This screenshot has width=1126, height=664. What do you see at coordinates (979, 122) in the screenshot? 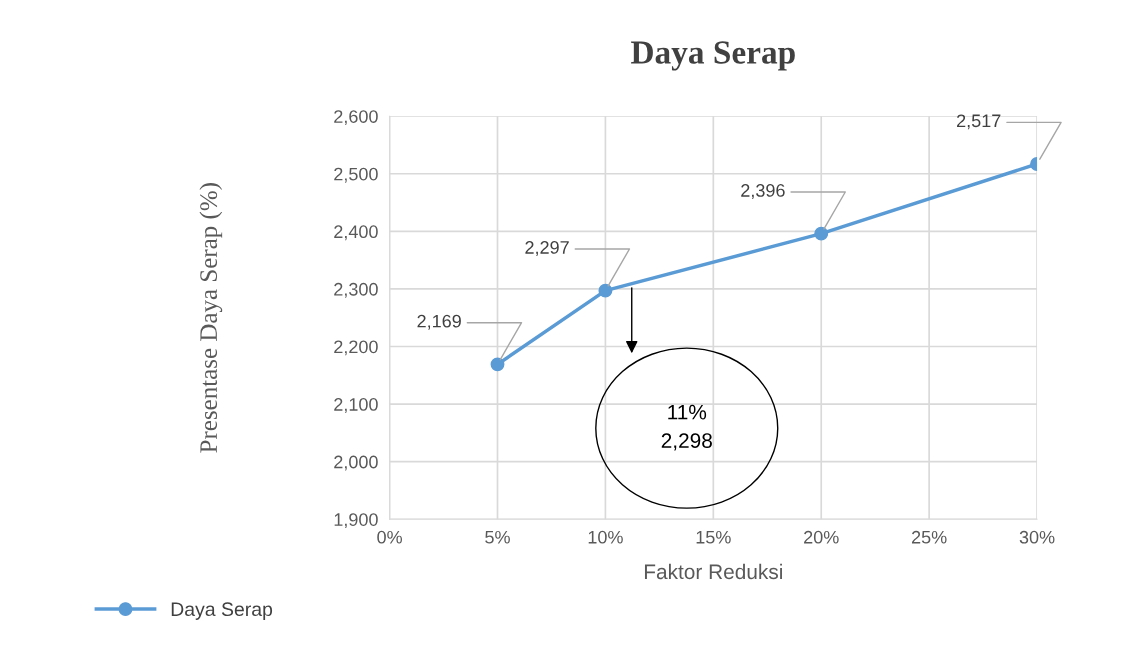
I see `data-label: 2,517` at bounding box center [979, 122].